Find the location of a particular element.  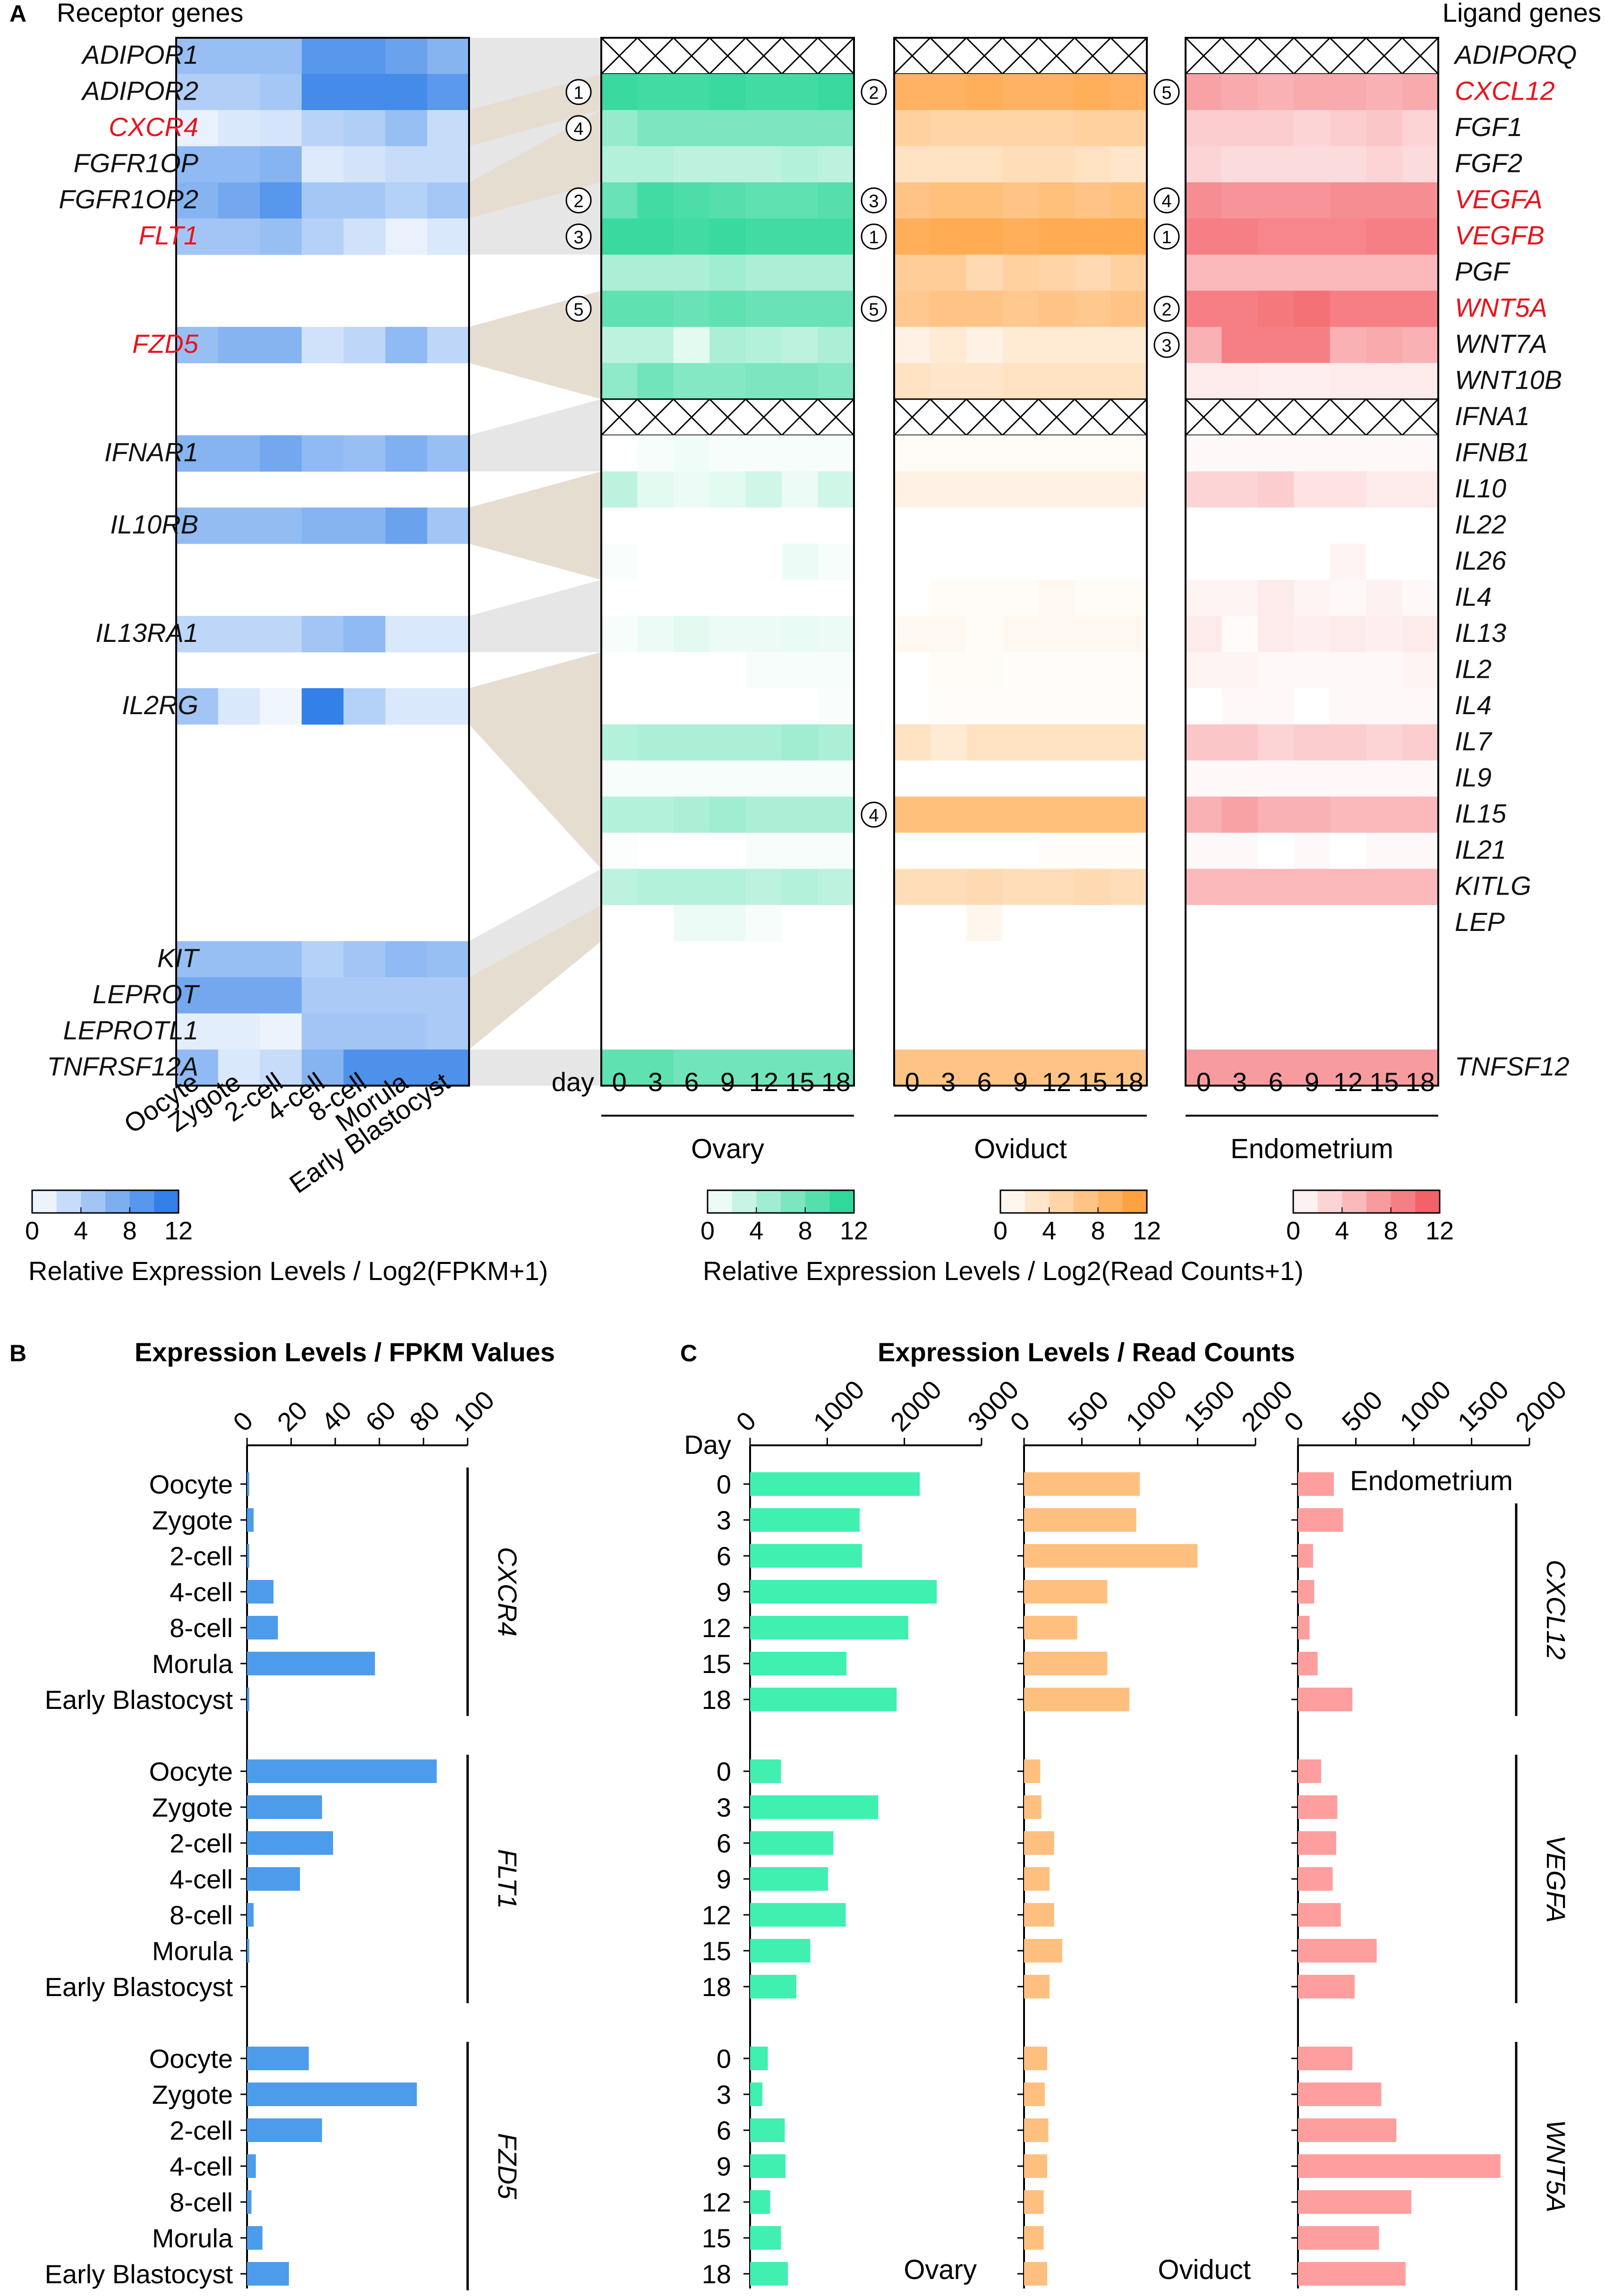

day-label: 15 is located at coordinates (716, 2238).